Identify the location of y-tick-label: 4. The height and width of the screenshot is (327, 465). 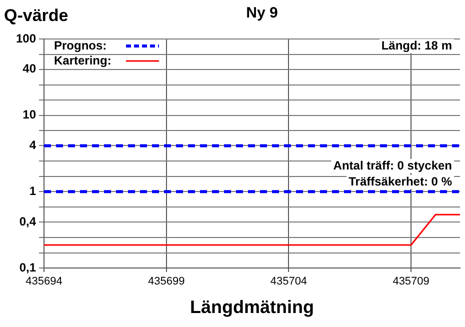
(32, 145).